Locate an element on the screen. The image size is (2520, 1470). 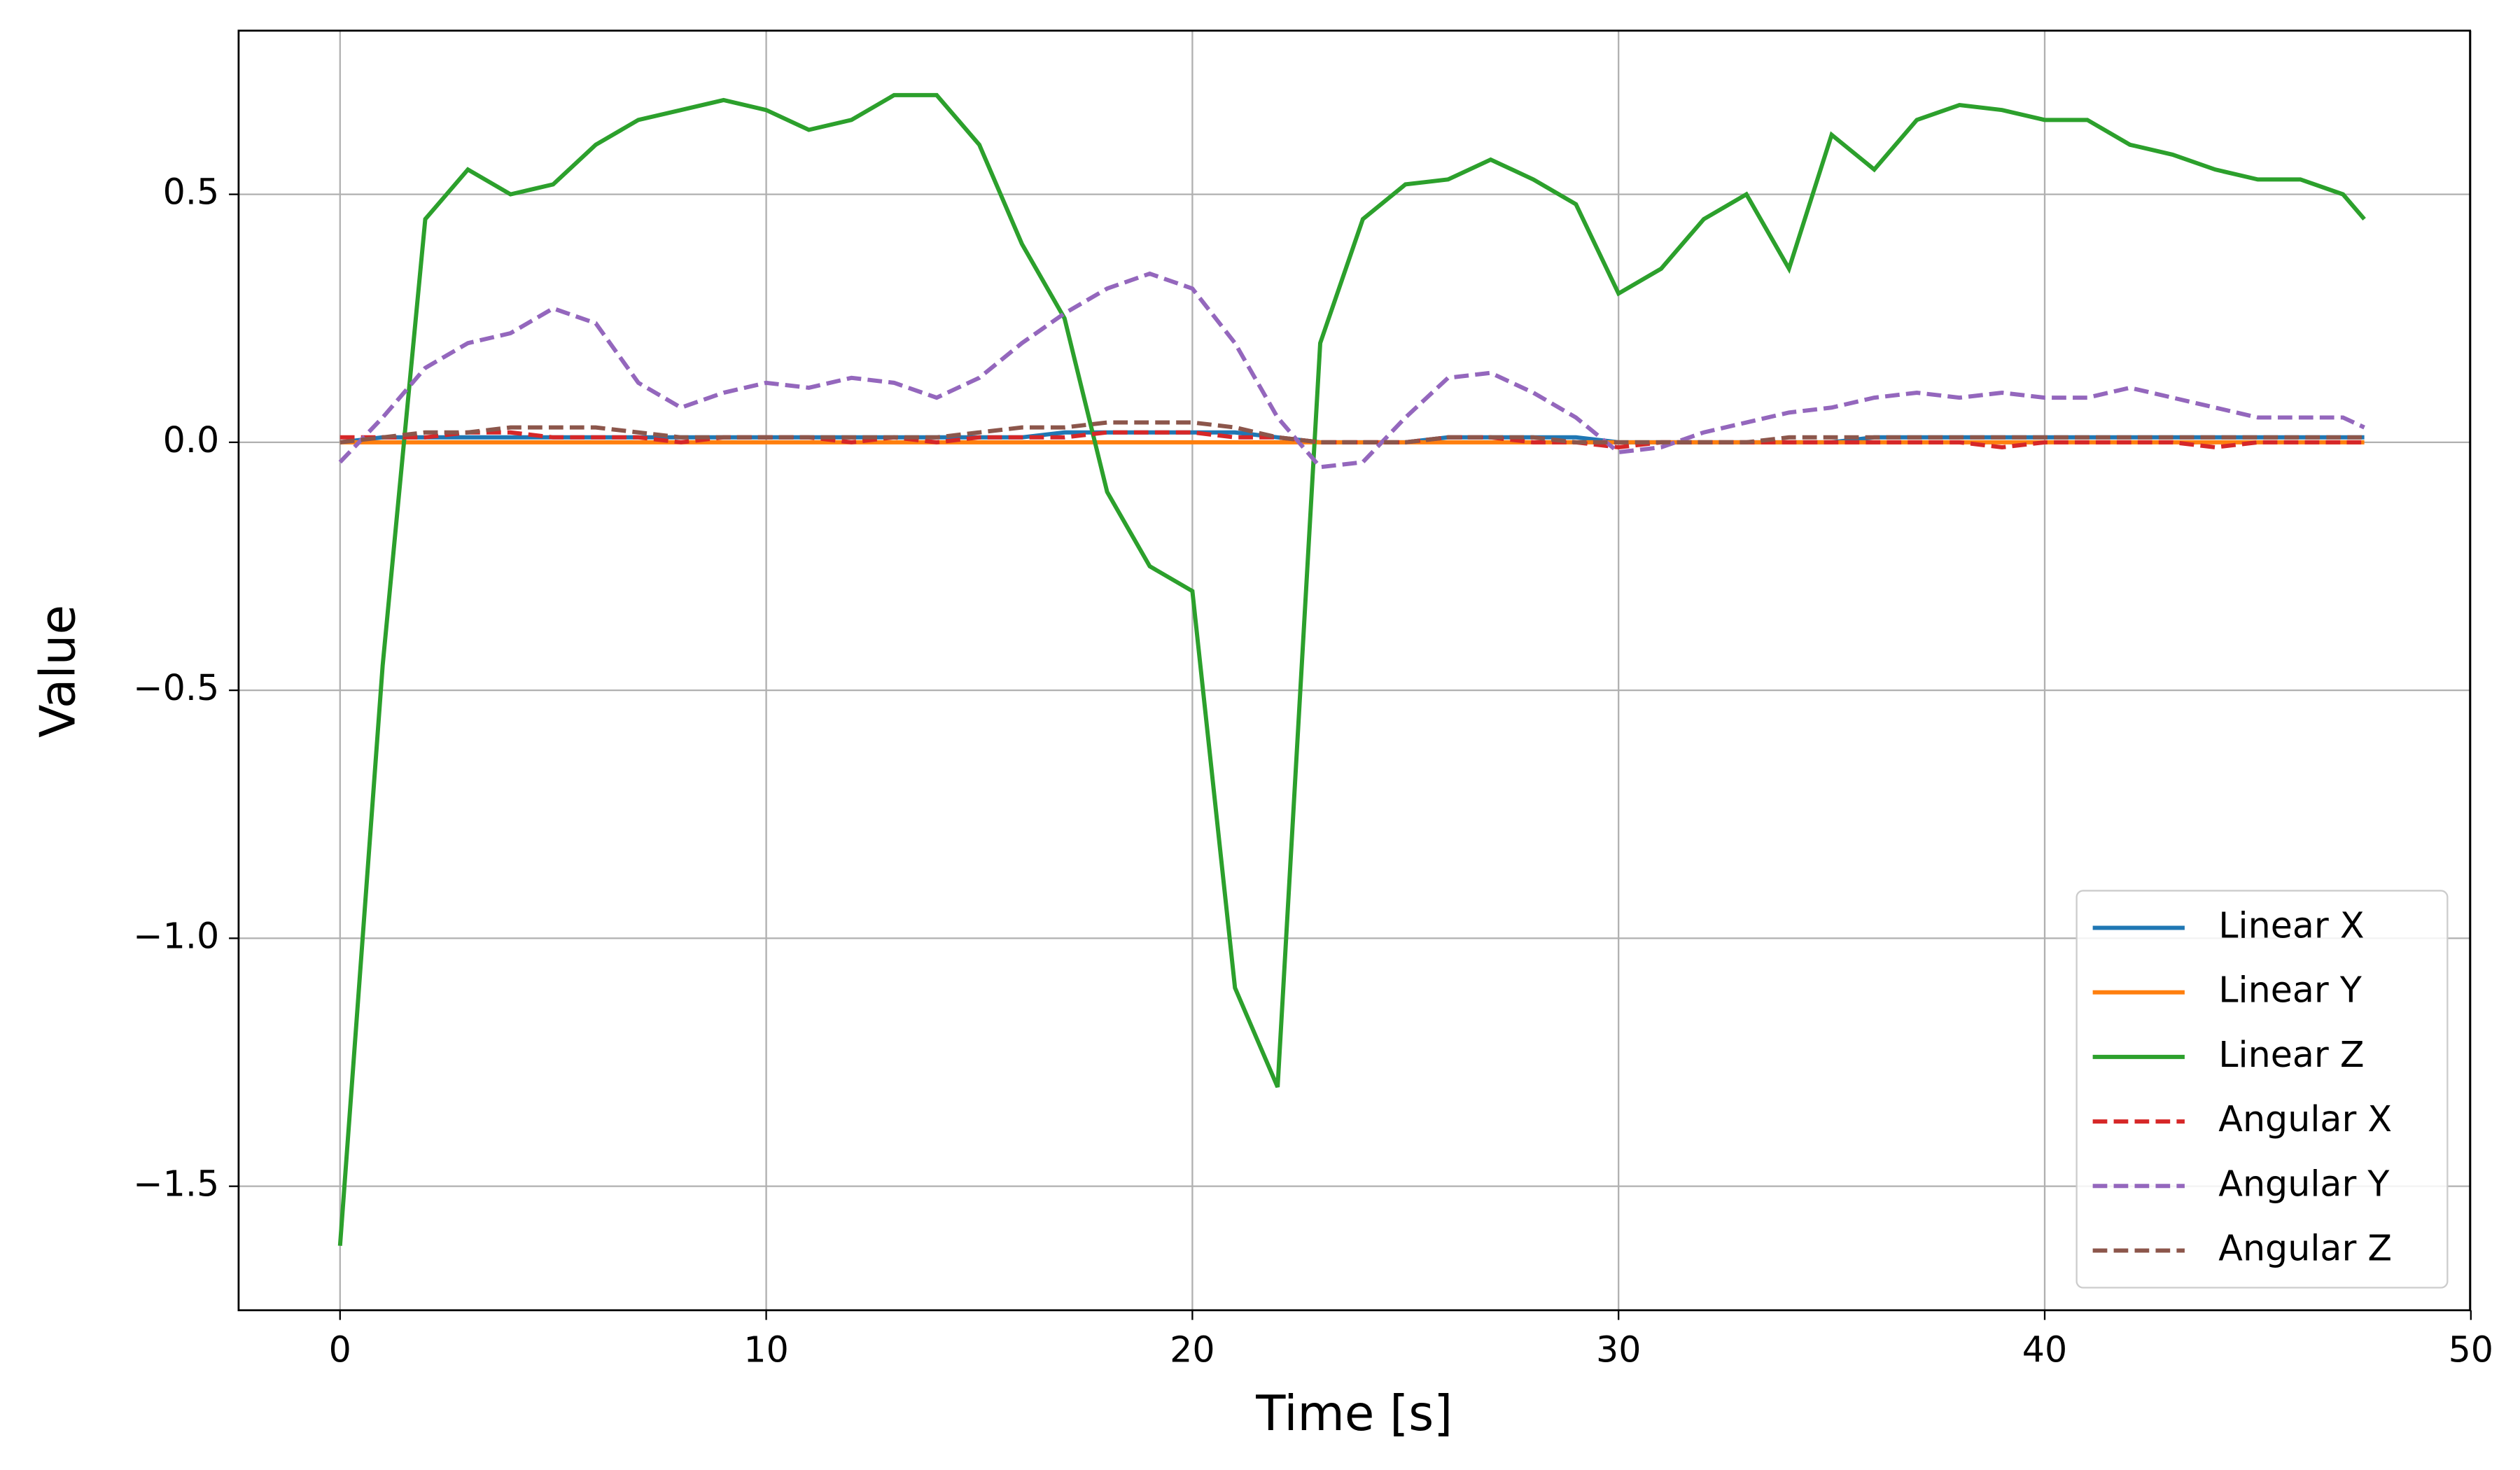
y-tick-label: −0.5 is located at coordinates (176, 687).